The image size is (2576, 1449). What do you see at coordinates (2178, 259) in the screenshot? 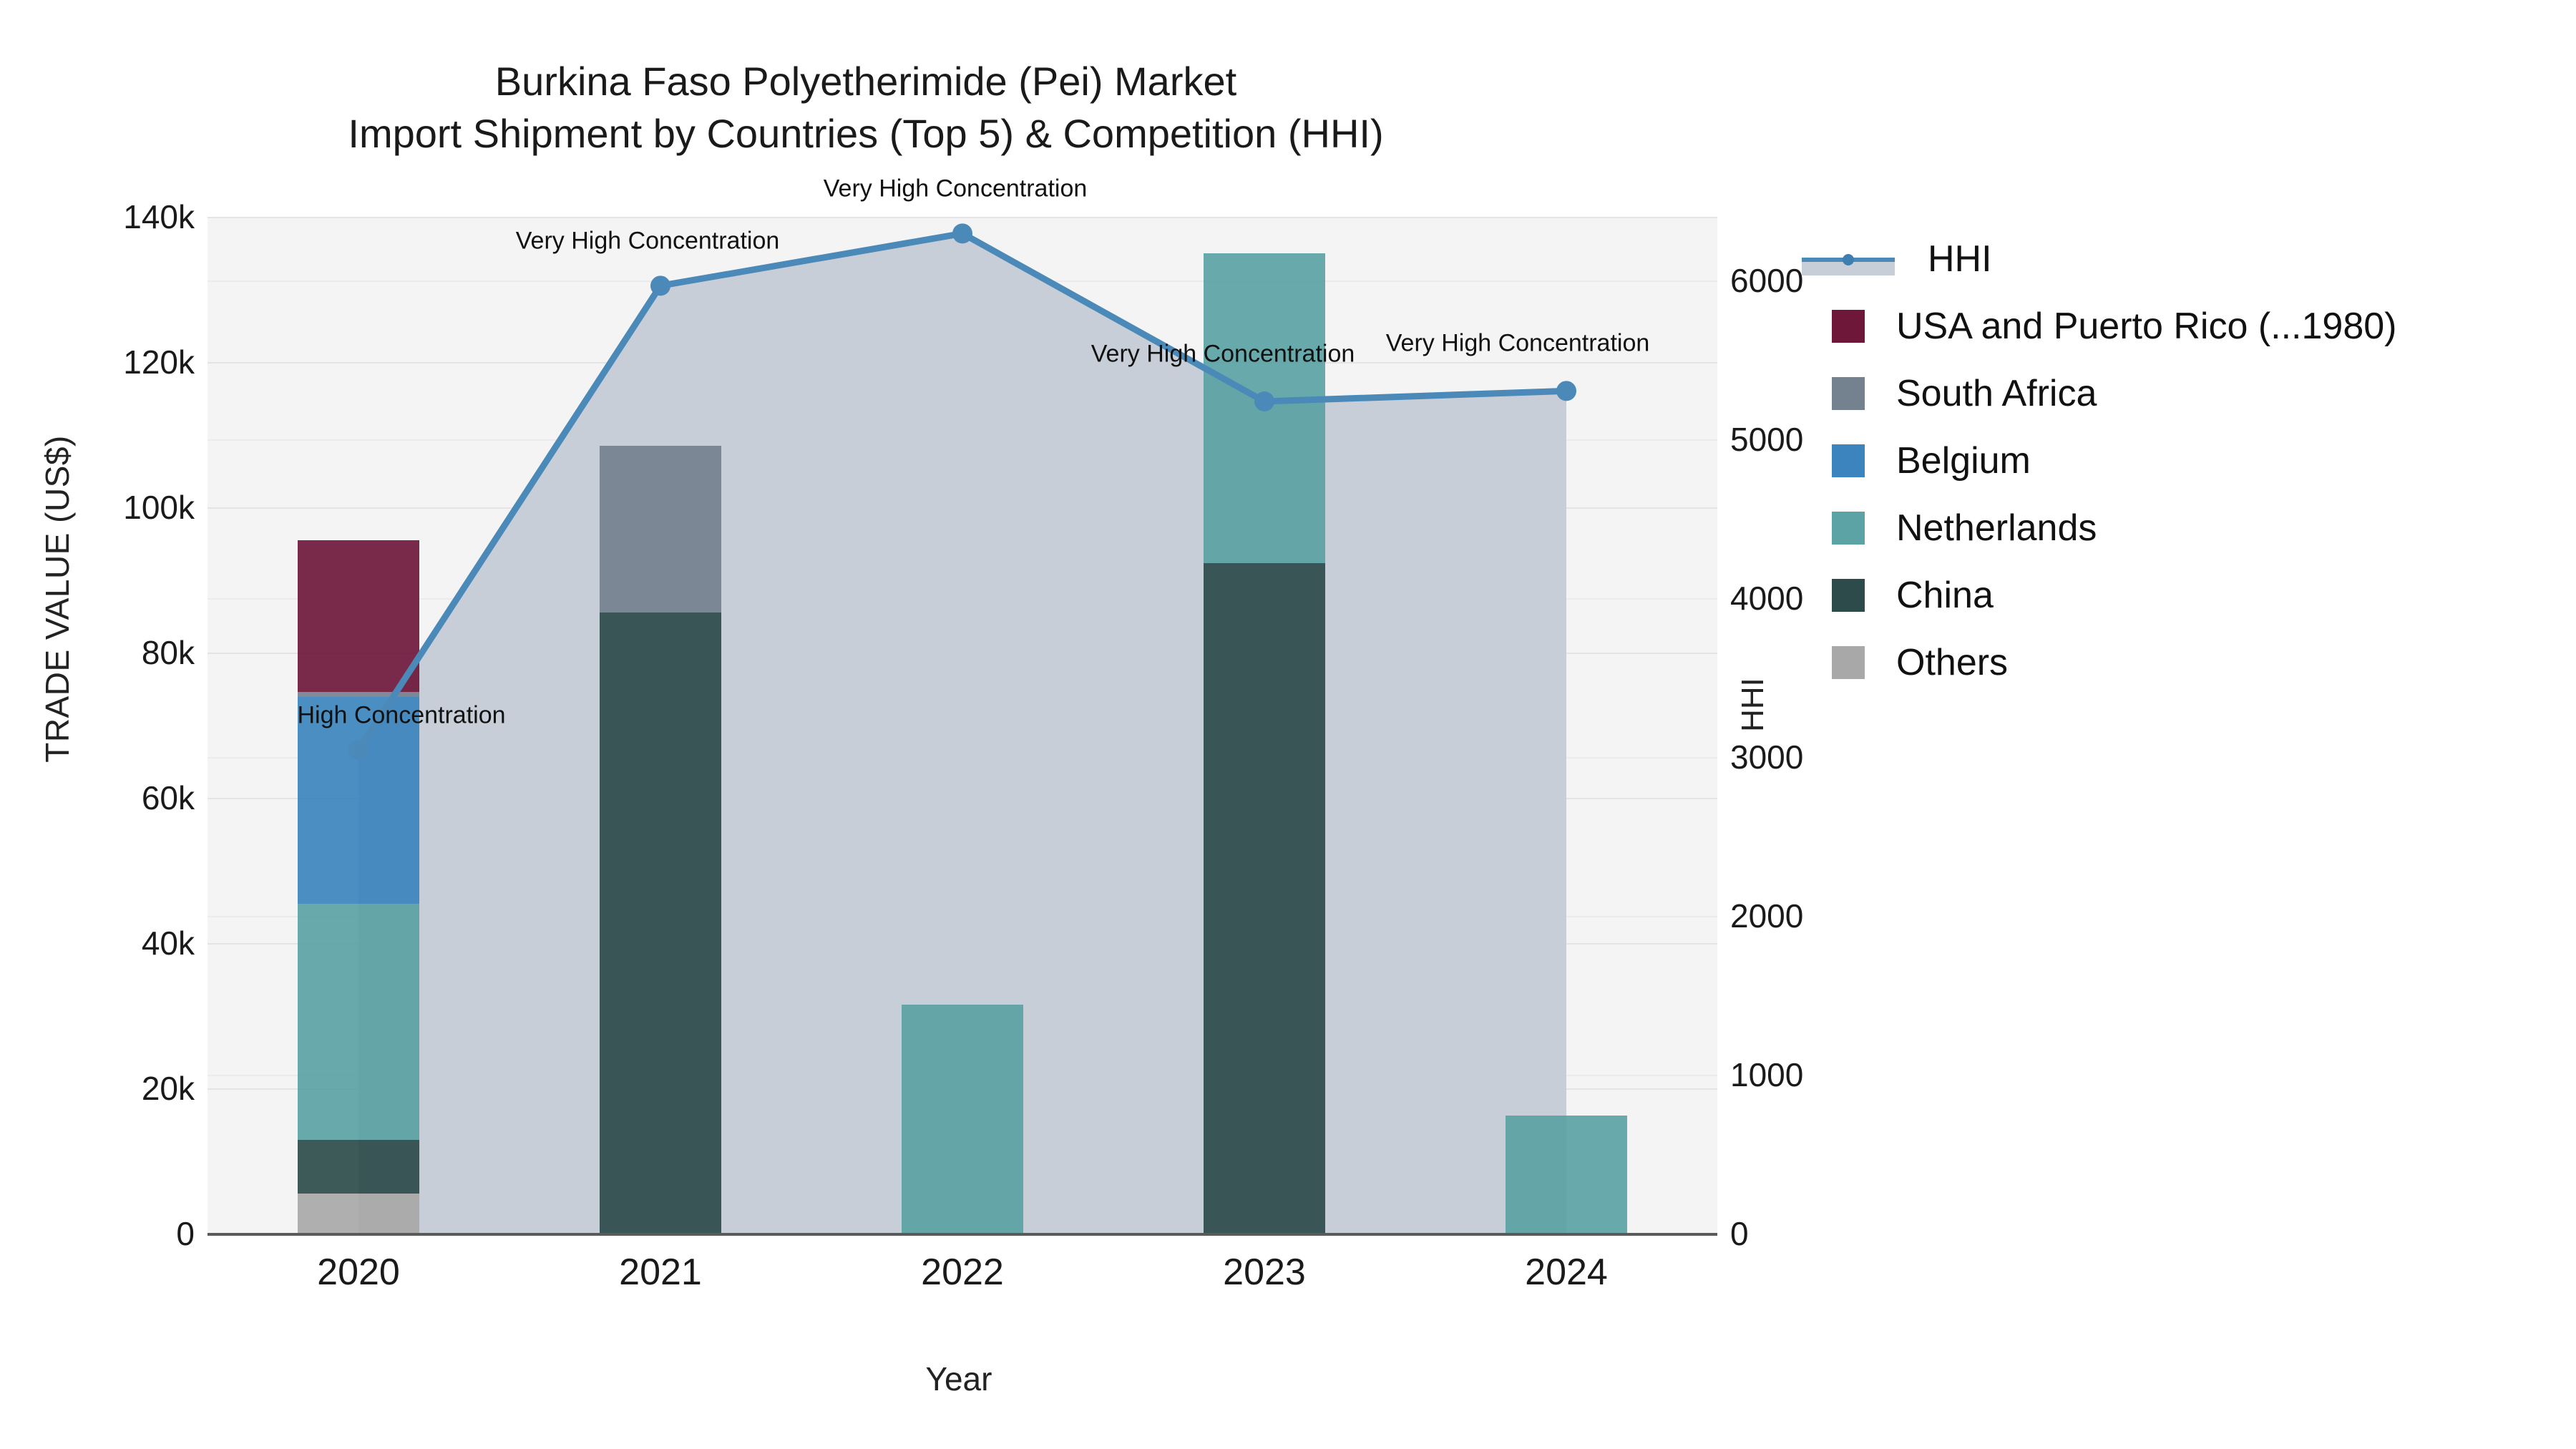
I see `legend-item: HHI` at bounding box center [2178, 259].